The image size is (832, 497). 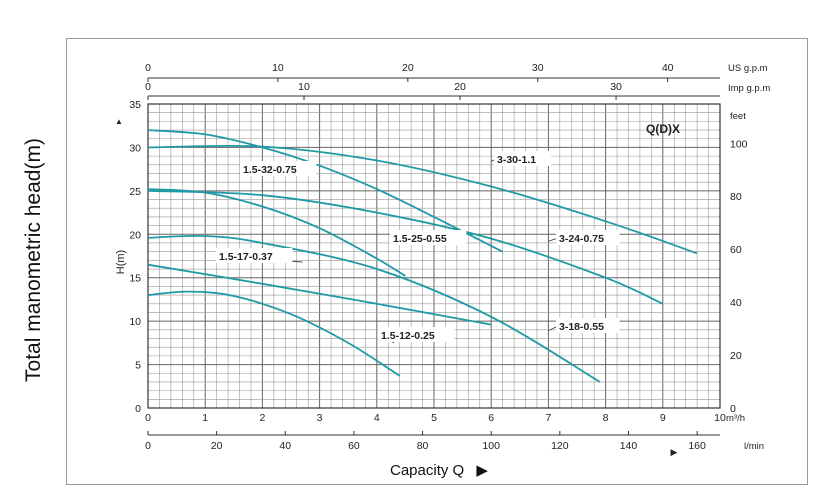 What do you see at coordinates (135, 279) in the screenshot?
I see `y-tick-label: 15` at bounding box center [135, 279].